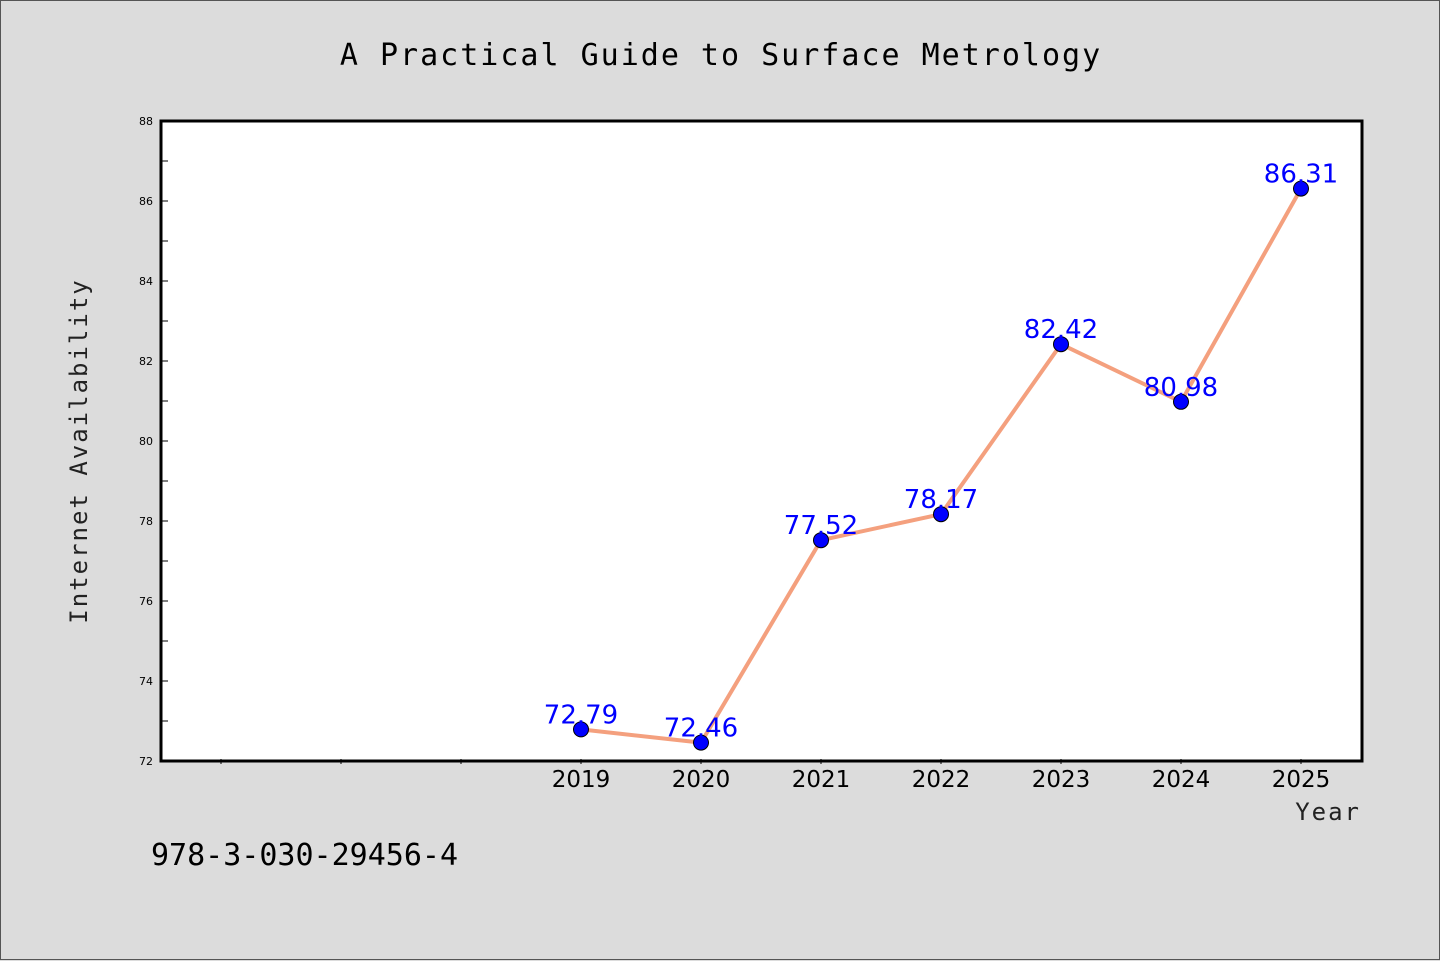  What do you see at coordinates (821, 540) in the screenshot?
I see `data-point-2021` at bounding box center [821, 540].